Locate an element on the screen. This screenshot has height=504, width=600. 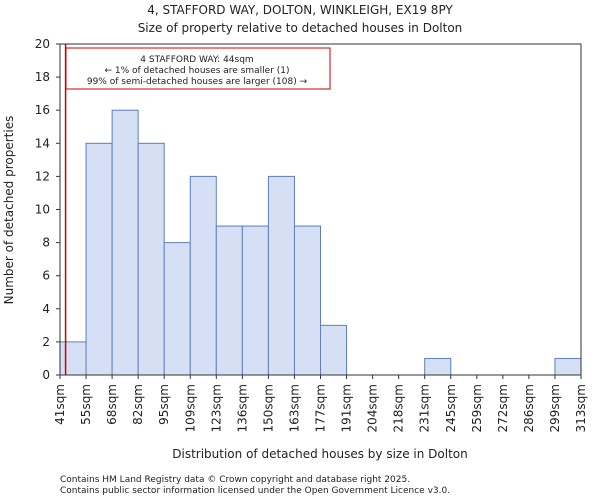
y-tick-label: 16 is located at coordinates (42, 110).